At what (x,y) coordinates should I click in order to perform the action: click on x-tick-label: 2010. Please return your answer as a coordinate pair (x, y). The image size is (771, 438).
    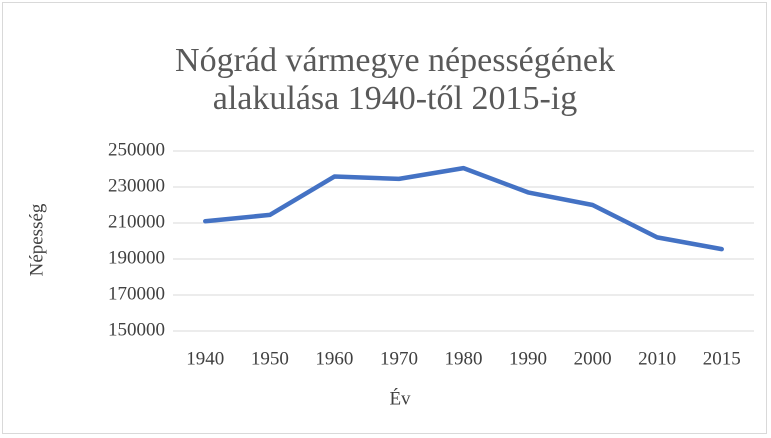
    Looking at the image, I should click on (657, 358).